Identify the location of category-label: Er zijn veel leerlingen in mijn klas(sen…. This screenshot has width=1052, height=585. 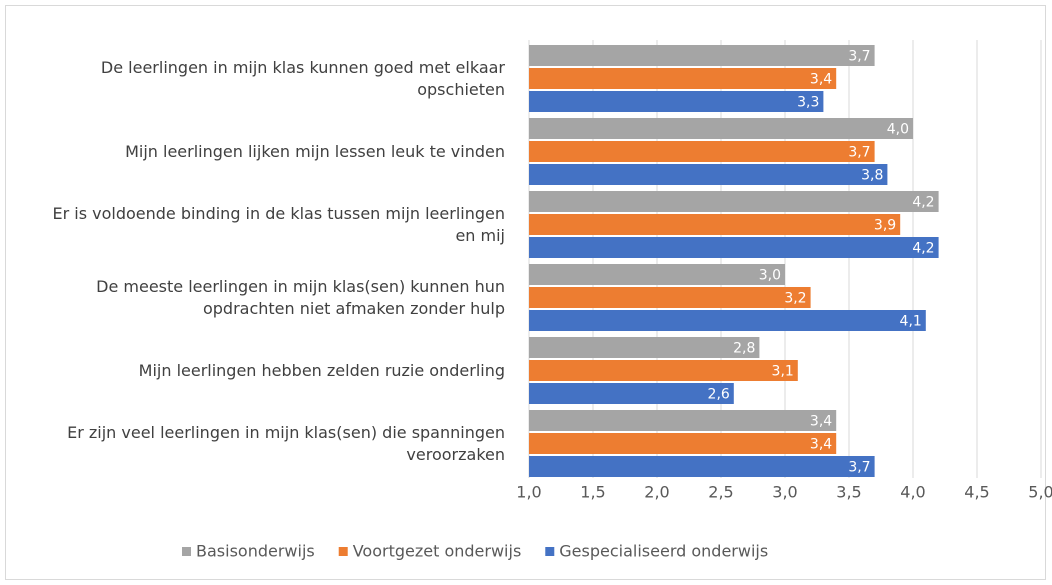
(286, 443).